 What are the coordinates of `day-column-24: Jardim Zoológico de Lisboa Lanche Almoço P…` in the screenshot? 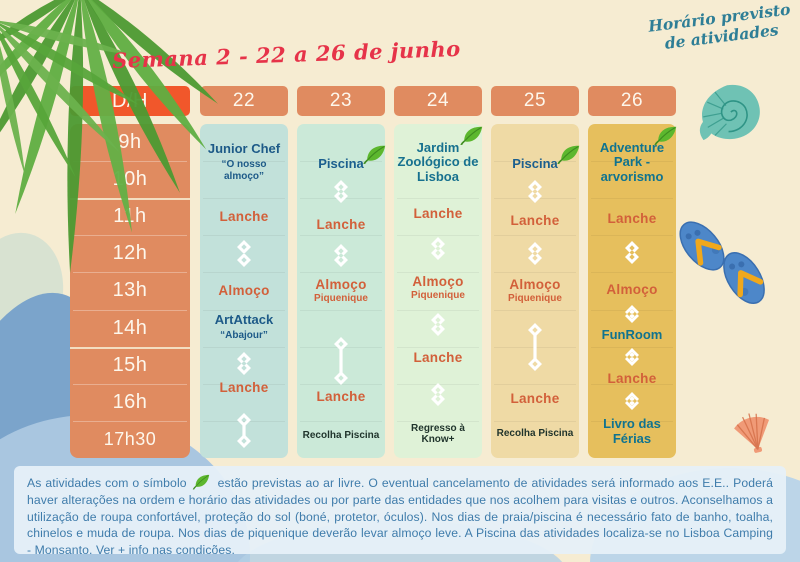 It's located at (438, 291).